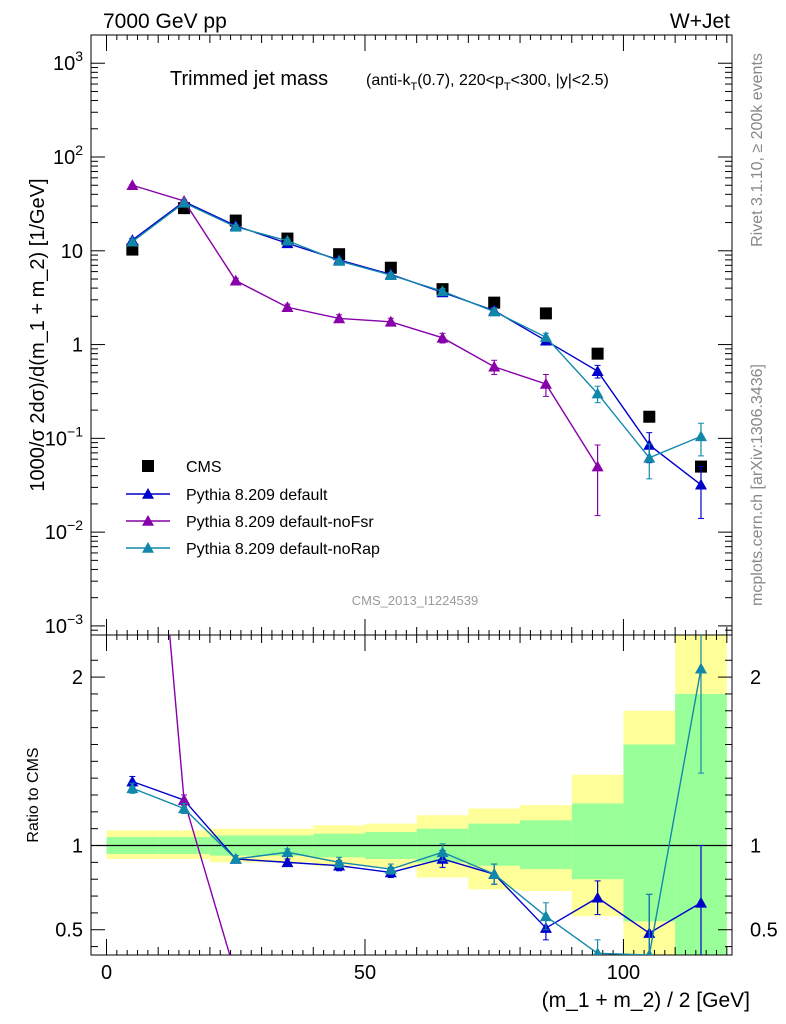  What do you see at coordinates (415, 600) in the screenshot?
I see `analysis-tag: CMS_2013_I1224539` at bounding box center [415, 600].